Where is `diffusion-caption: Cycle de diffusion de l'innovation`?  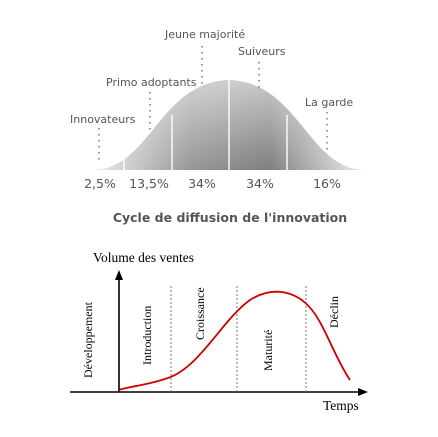
diffusion-caption: Cycle de diffusion de l'innovation is located at coordinates (230, 217).